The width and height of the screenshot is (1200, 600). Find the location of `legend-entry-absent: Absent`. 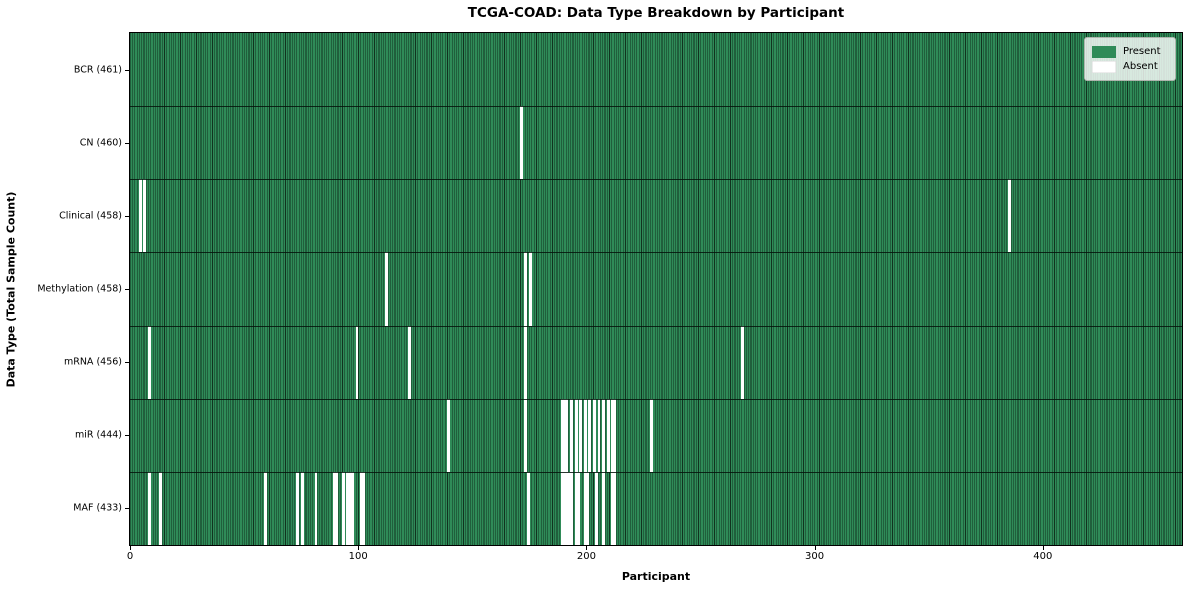

legend-entry-absent: Absent is located at coordinates (1130, 66).